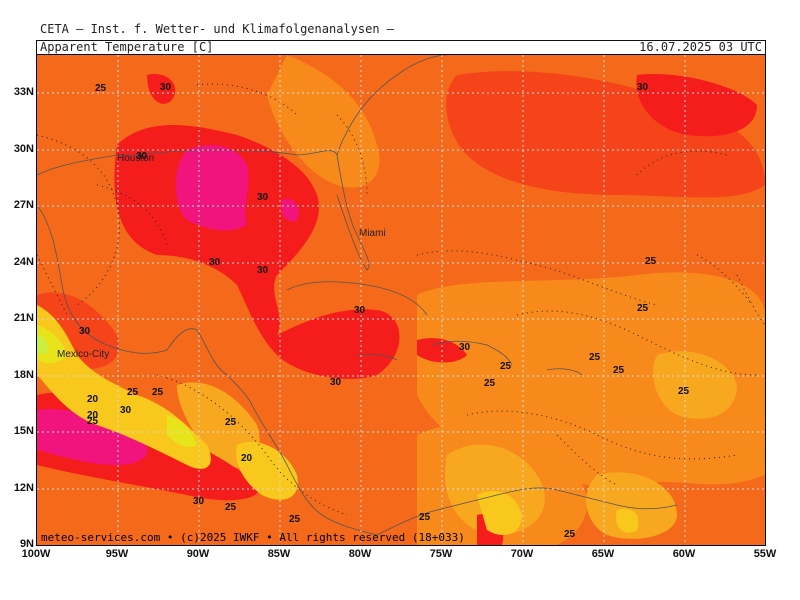 The image size is (800, 600). Describe the element at coordinates (522, 554) in the screenshot. I see `lon-label: 70W` at that location.